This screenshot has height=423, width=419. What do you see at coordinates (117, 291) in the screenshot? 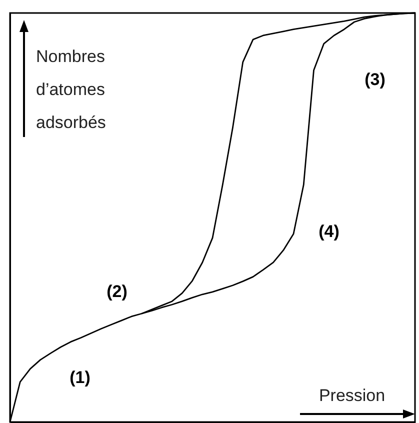
I see `annotation: (2)` at bounding box center [117, 291].